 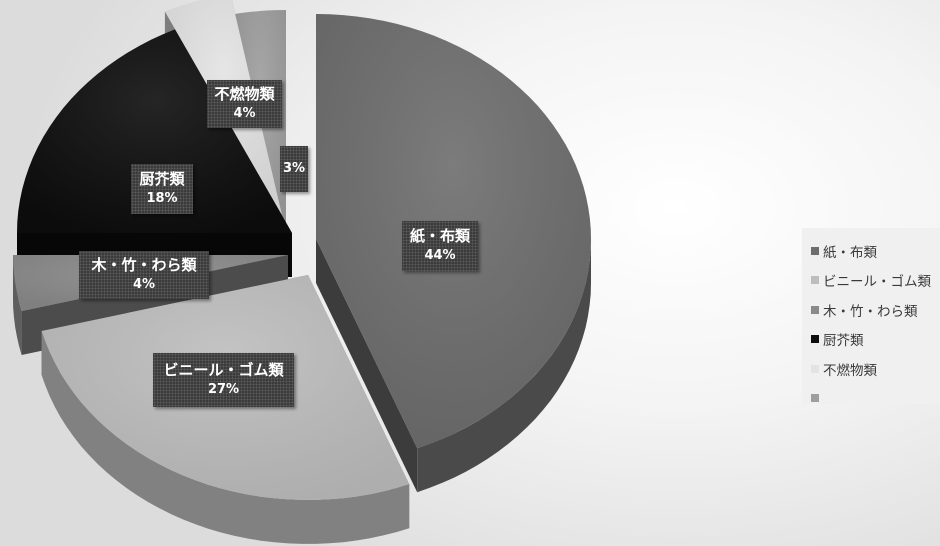 What do you see at coordinates (440, 246) in the screenshot?
I see `data-label-paper-cloth: 紙・布類 44%` at bounding box center [440, 246].